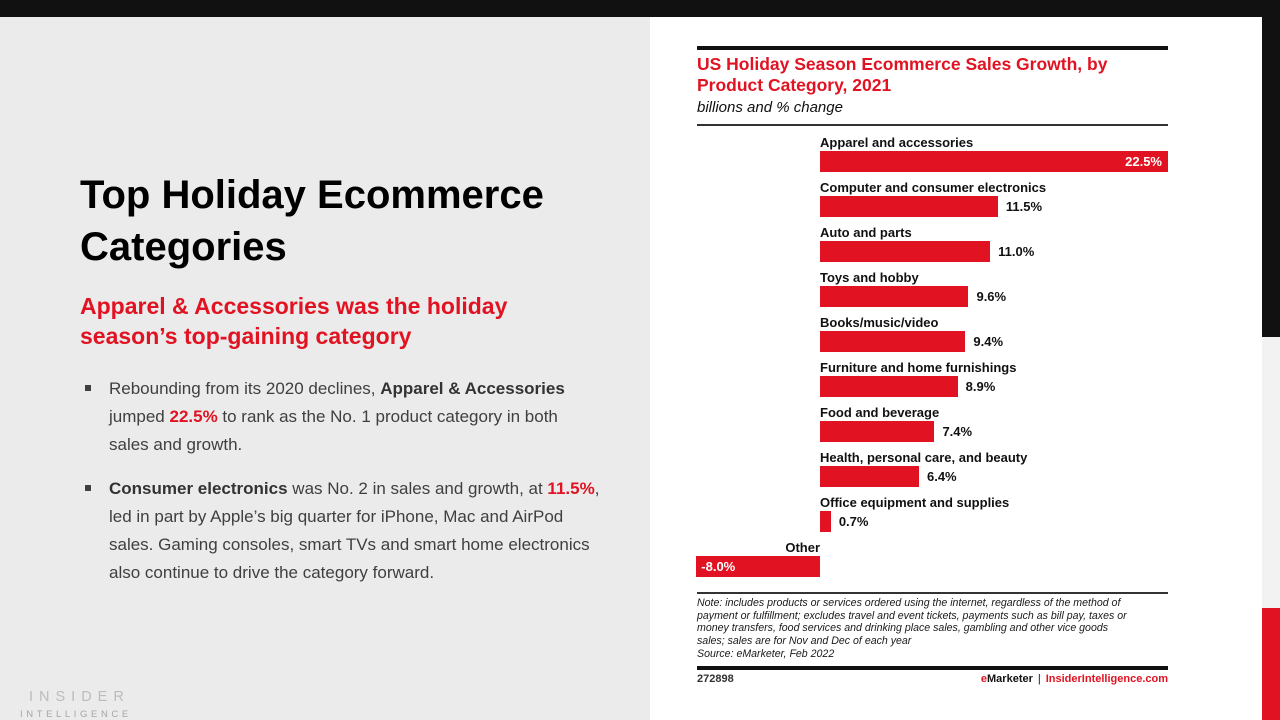  Describe the element at coordinates (897, 142) in the screenshot. I see `bar-category-label: Apparel and accessories` at that location.